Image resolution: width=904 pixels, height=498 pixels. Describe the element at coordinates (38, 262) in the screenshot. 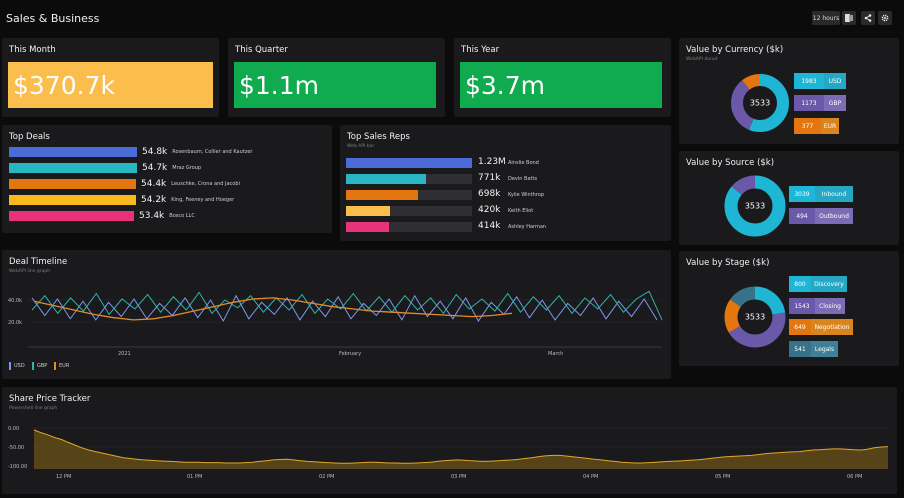

I see `panel-title: Deal Timeline` at that location.